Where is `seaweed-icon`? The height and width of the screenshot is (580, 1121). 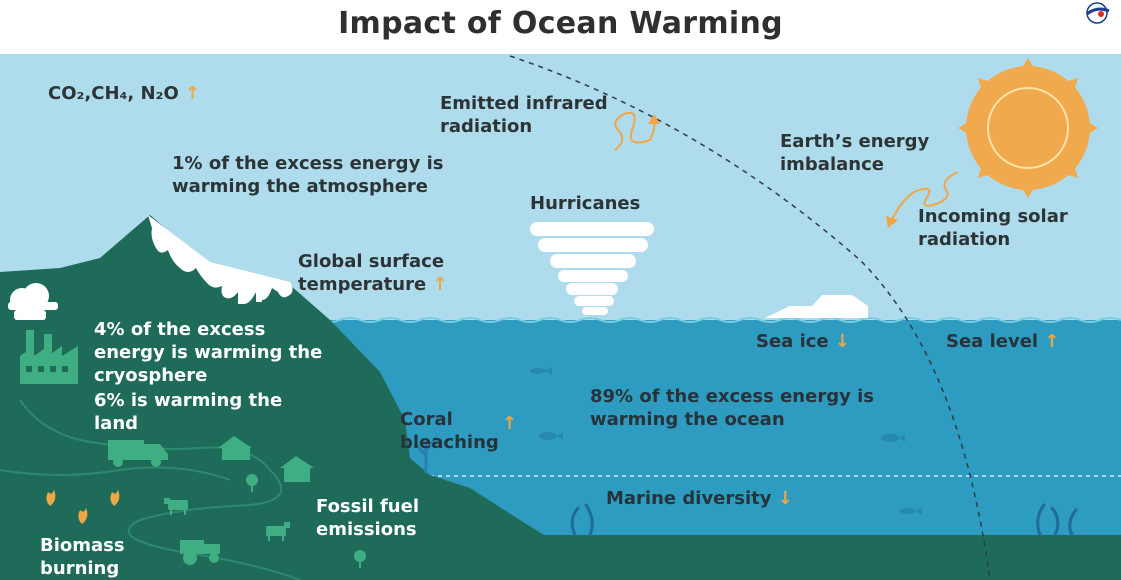
seaweed-icon is located at coordinates (824, 520).